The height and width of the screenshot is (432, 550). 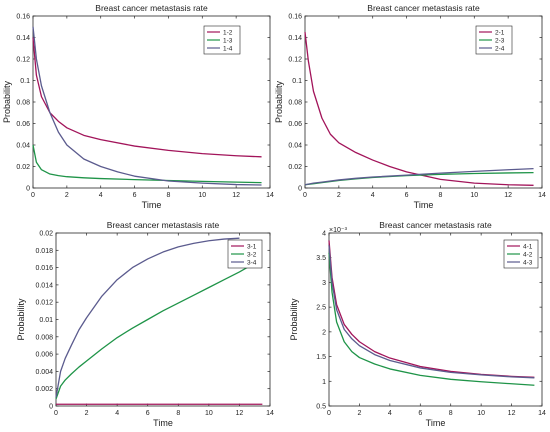 What do you see at coordinates (321, 357) in the screenshot?
I see `y-tick-label: 1.5` at bounding box center [321, 357].